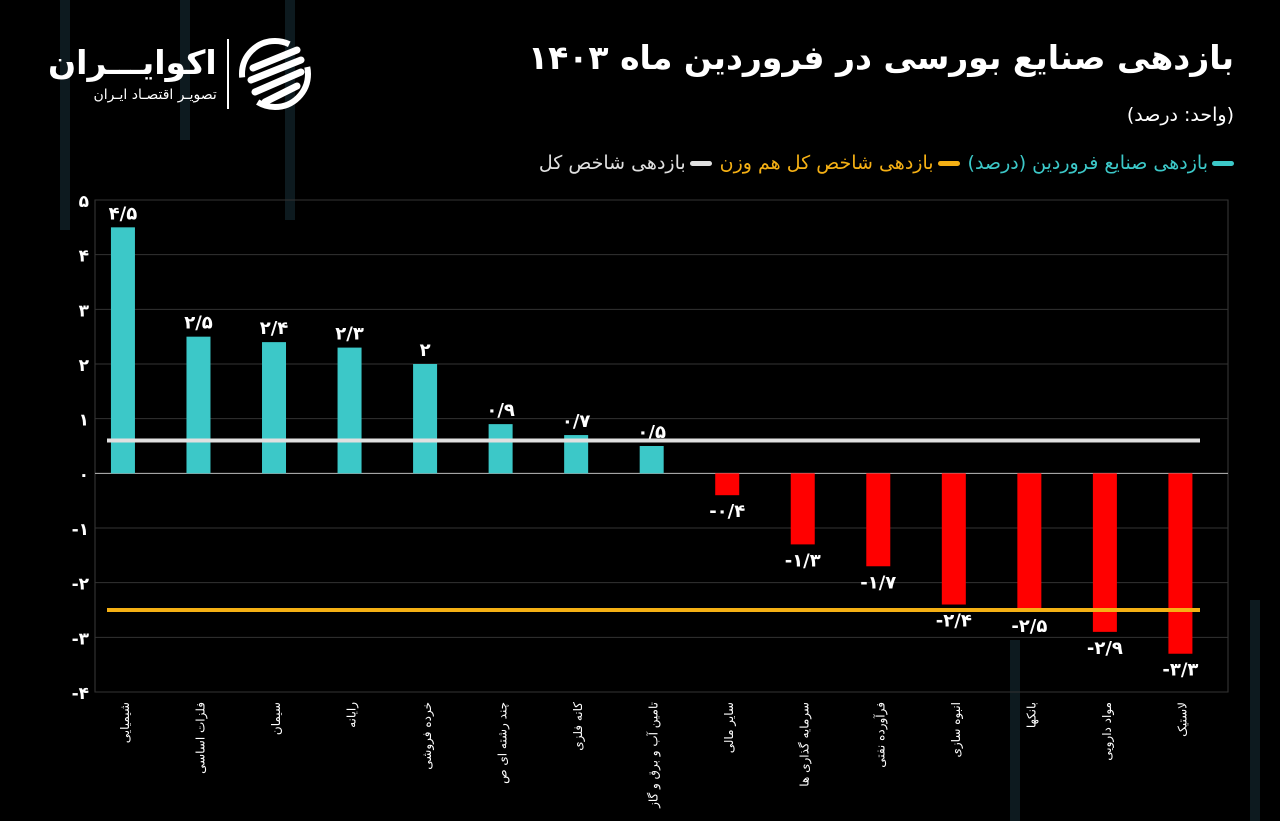 The image size is (1280, 821). What do you see at coordinates (132, 62) in the screenshot?
I see `logo-name: اکوایـــران` at bounding box center [132, 62].